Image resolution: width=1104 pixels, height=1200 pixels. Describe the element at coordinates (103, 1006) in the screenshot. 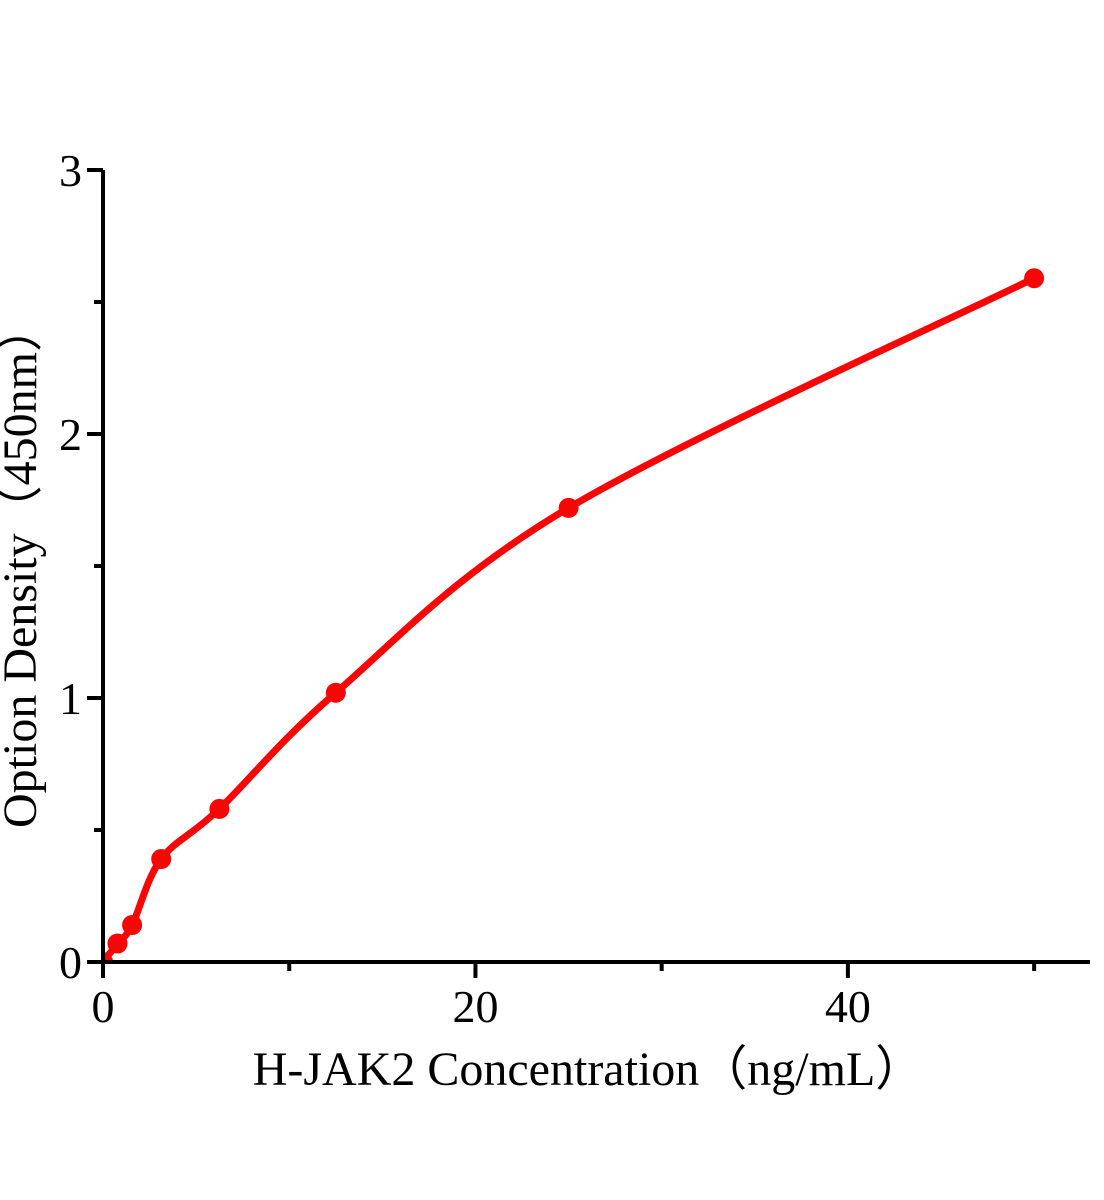

I see `x-tick-label: 0` at that location.